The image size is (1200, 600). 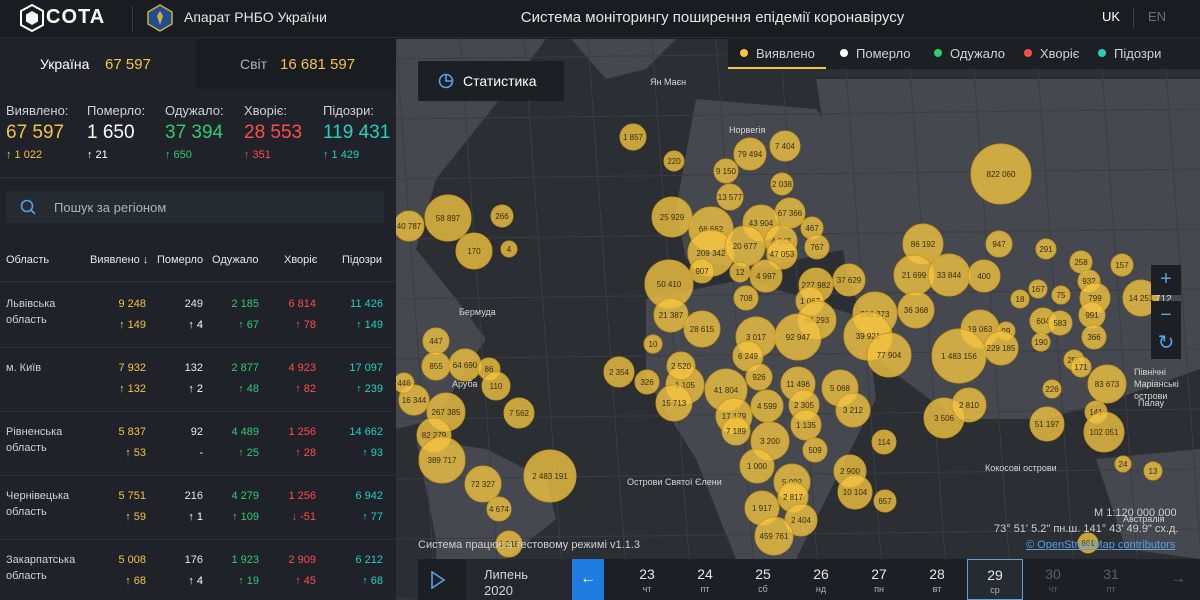 What do you see at coordinates (790, 213) in the screenshot?
I see `case-bubble: 67 366` at bounding box center [790, 213].